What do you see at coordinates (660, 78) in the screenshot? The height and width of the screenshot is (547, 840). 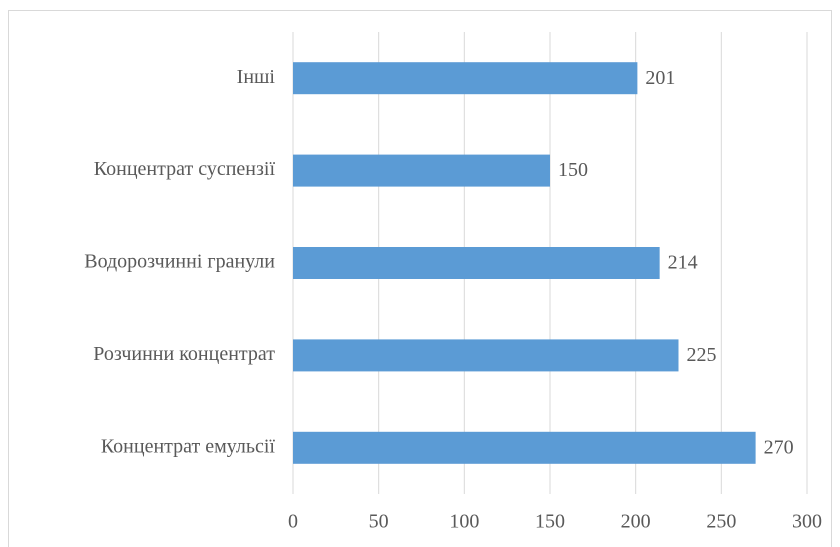 I see `value-label: 201` at bounding box center [660, 78].